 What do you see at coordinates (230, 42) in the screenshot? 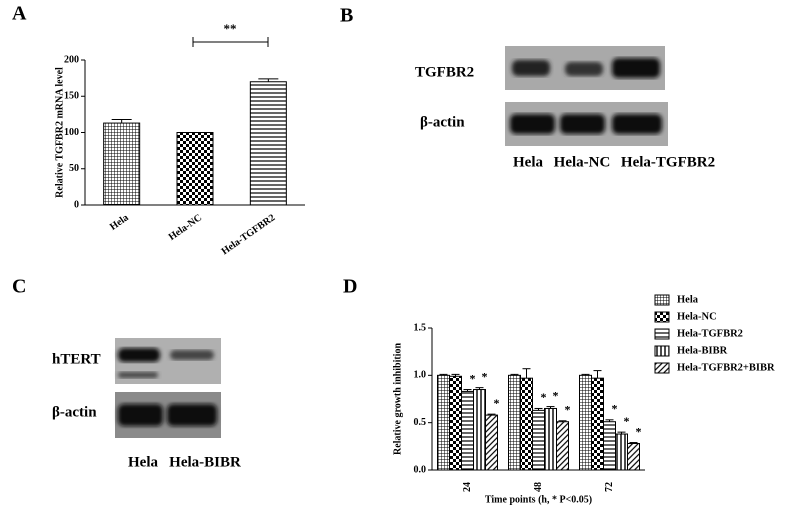
I see `significance-bracket` at bounding box center [230, 42].